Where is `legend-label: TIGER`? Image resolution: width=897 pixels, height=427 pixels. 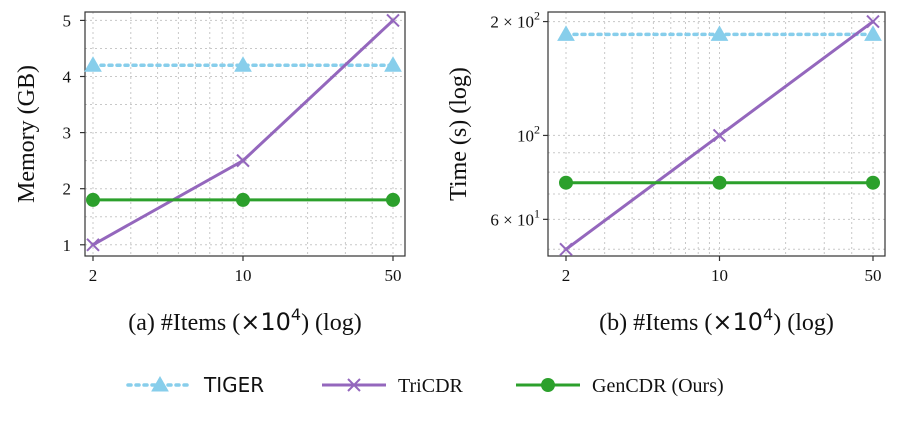 legend-label: TIGER is located at coordinates (233, 385).